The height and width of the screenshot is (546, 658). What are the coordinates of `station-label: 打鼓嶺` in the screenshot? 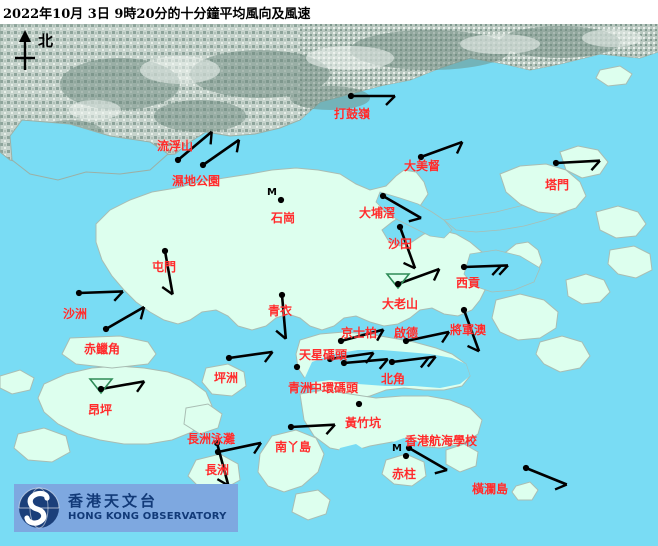 It's located at (352, 114).